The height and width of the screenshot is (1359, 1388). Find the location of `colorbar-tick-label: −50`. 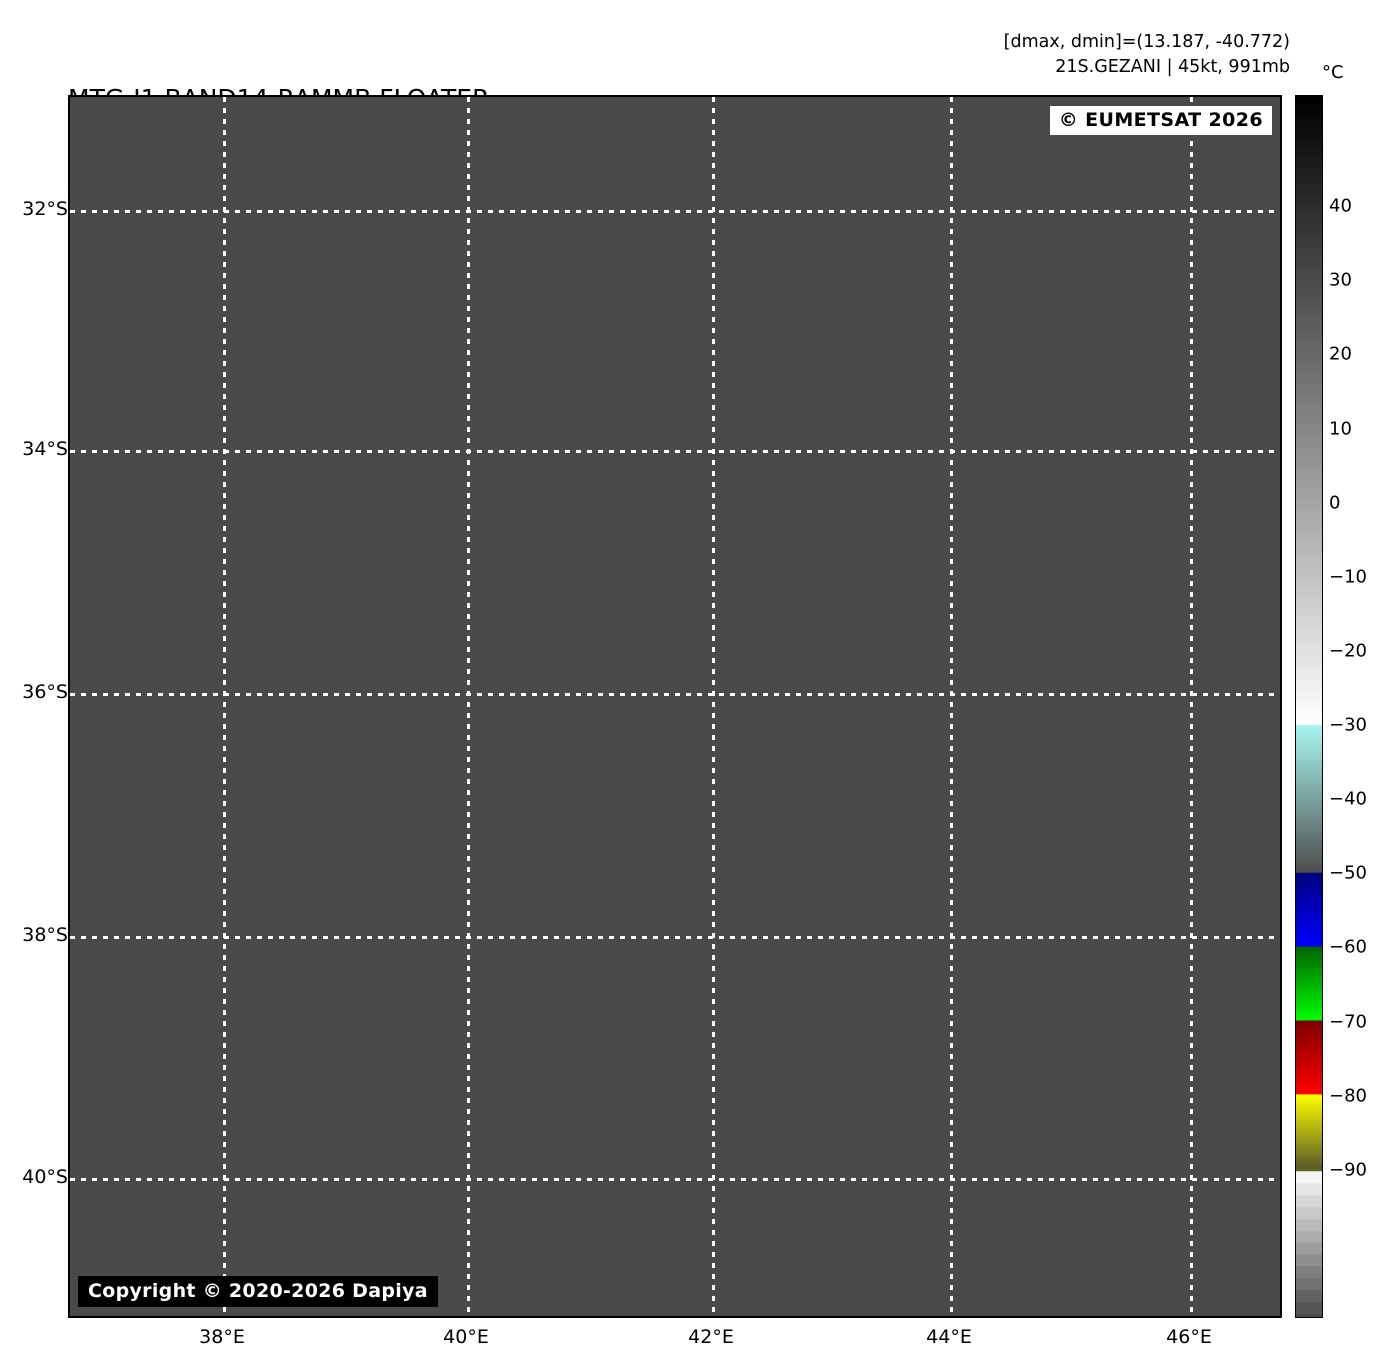

colorbar-tick-label: −50 is located at coordinates (1348, 873).